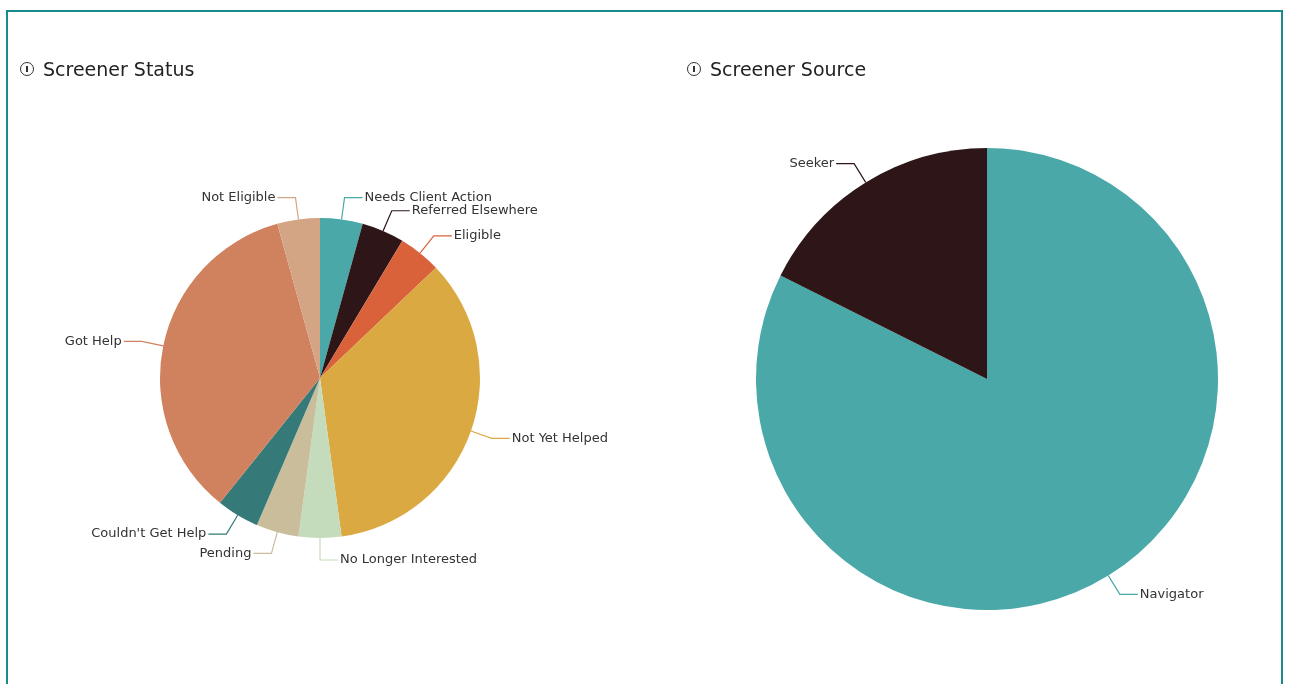  Describe the element at coordinates (225, 552) in the screenshot. I see `slice-label: Pending` at that location.